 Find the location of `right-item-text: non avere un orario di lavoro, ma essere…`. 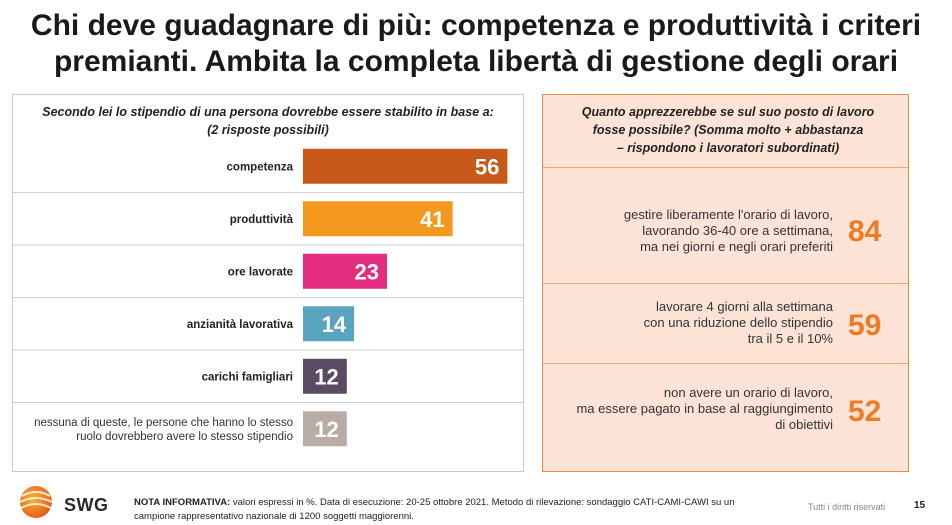

right-item-text: non avere un orario di lavoro, ma essere… is located at coordinates (693, 409).